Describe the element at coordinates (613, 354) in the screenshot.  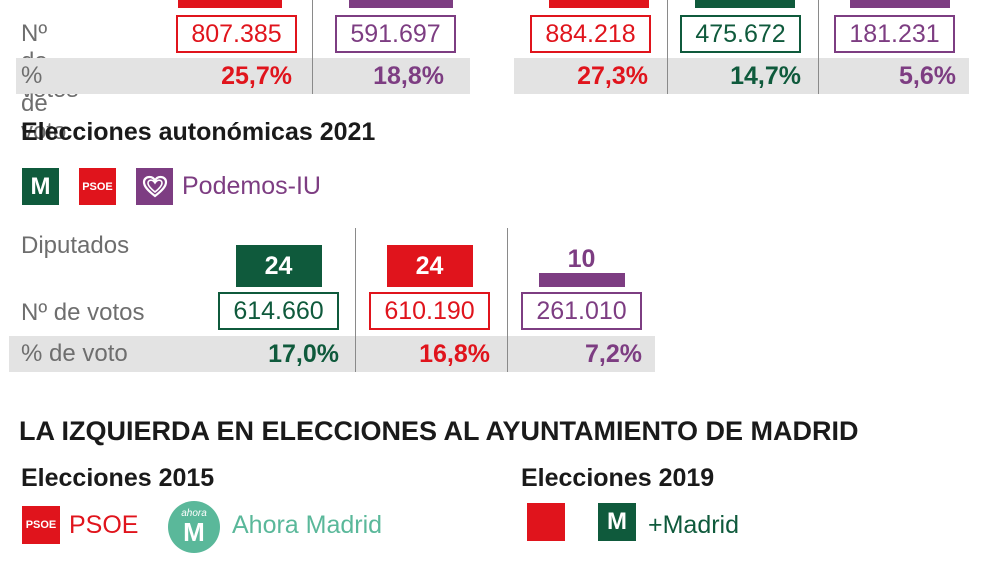
I see `pct-value: 7,2%` at that location.